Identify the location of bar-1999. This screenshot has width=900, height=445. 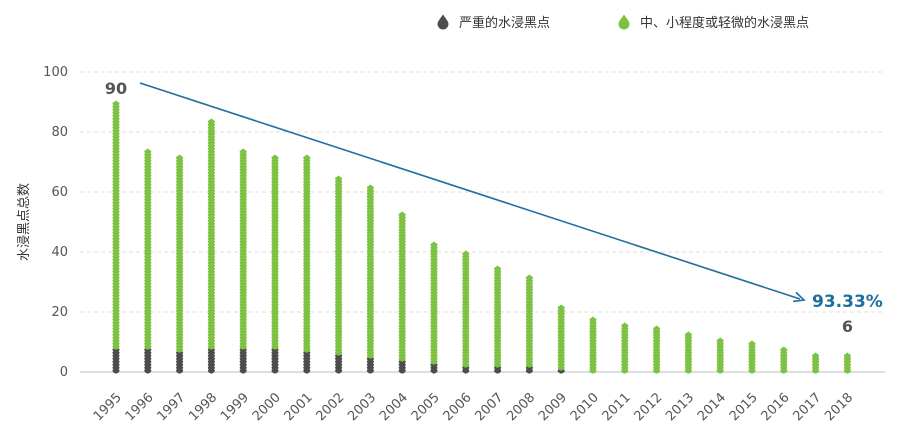
(243, 261).